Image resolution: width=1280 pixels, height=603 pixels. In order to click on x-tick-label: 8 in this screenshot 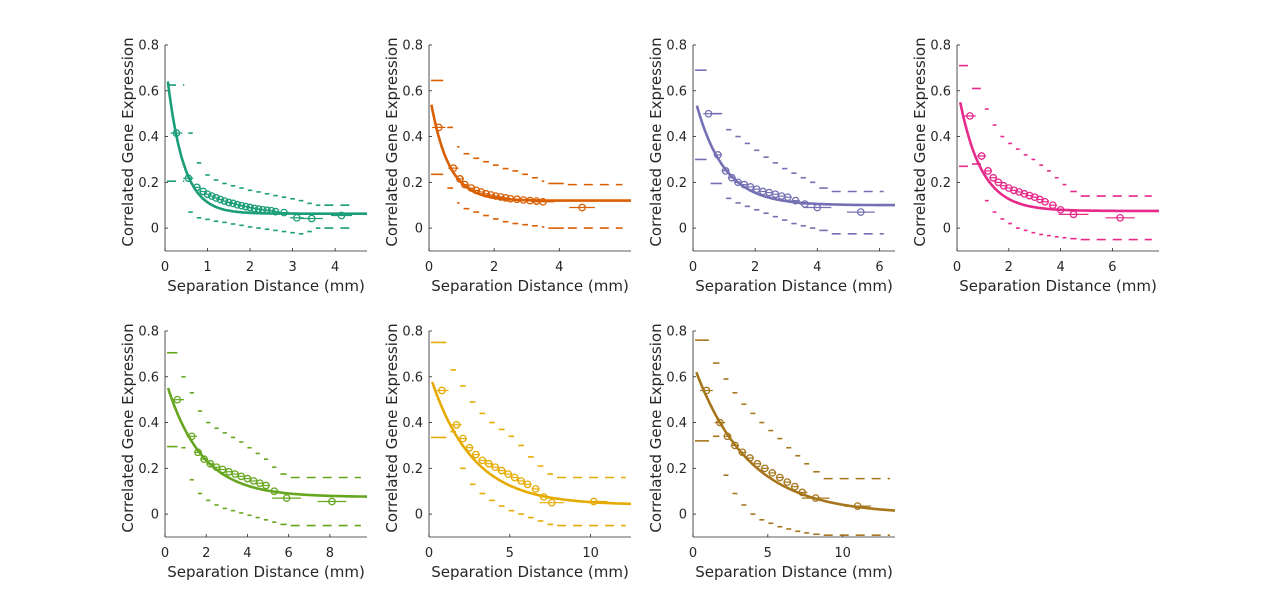, I will do `click(330, 553)`.